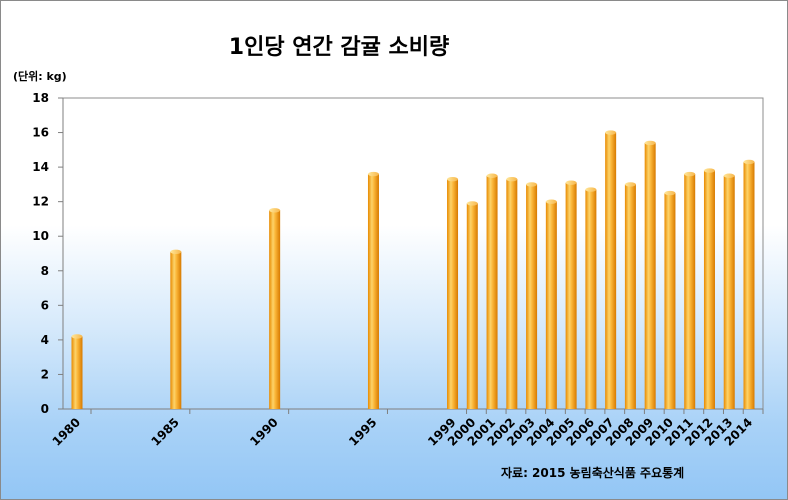 This screenshot has height=500, width=788. Describe the element at coordinates (45, 271) in the screenshot. I see `y-tick-label: 8` at that location.